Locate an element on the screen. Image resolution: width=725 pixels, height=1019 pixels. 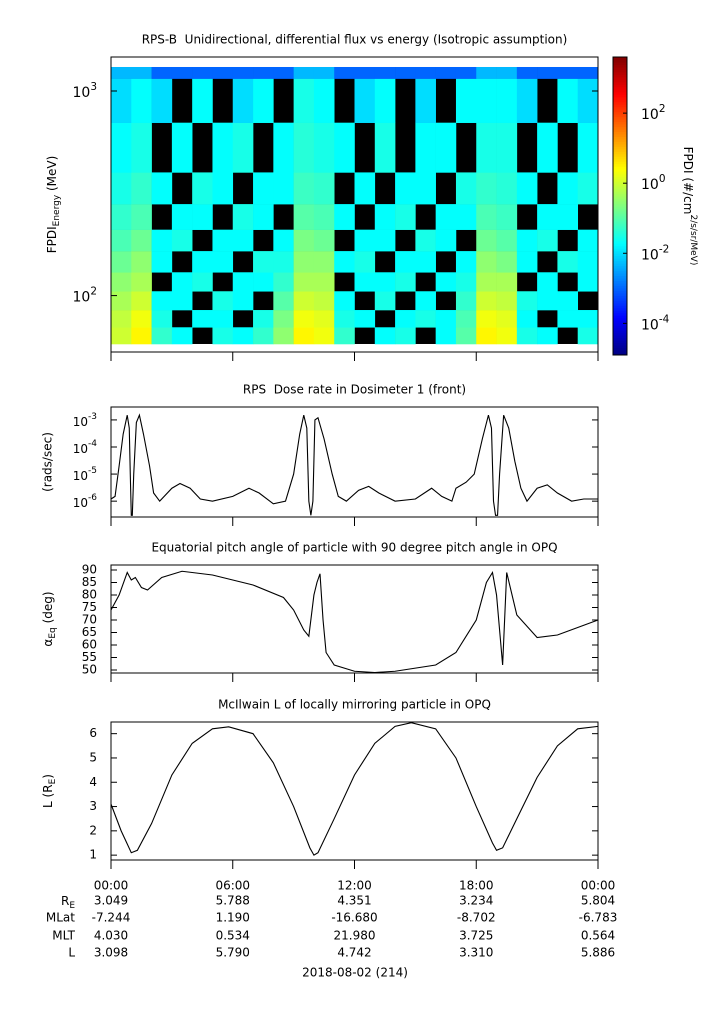
y-tick-label: 5 is located at coordinates (93, 757).